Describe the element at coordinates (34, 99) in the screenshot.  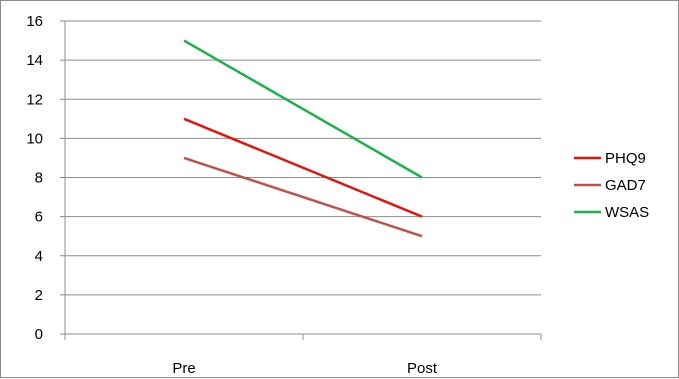
I see `y-tick-label: 12` at that location.